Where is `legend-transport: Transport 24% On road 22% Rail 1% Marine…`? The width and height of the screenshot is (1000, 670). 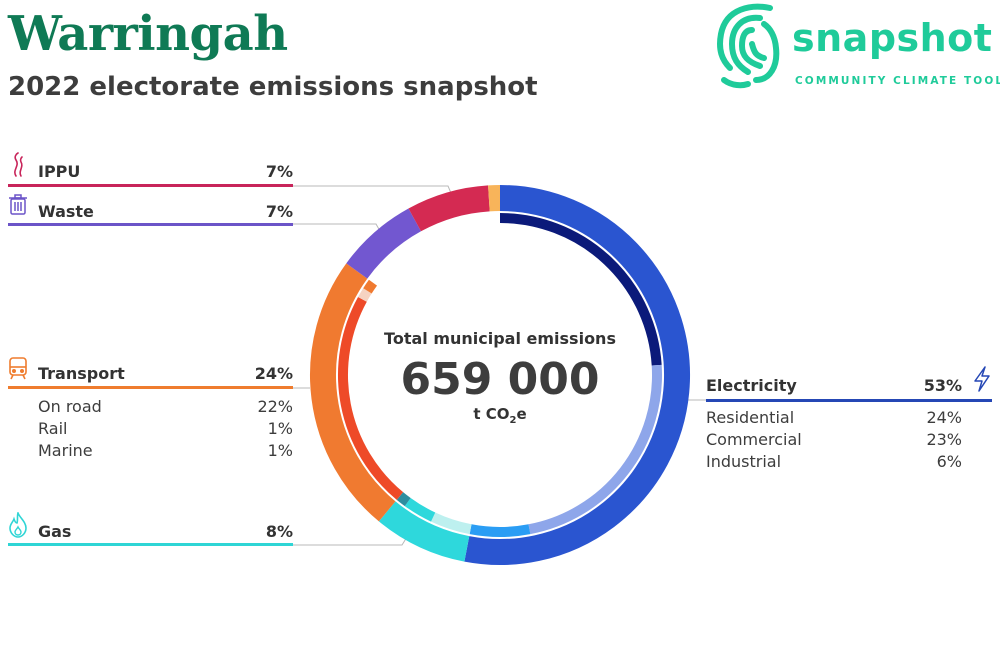
legend-transport: Transport 24% On road 22% Rail 1% Marine… is located at coordinates (150, 409).